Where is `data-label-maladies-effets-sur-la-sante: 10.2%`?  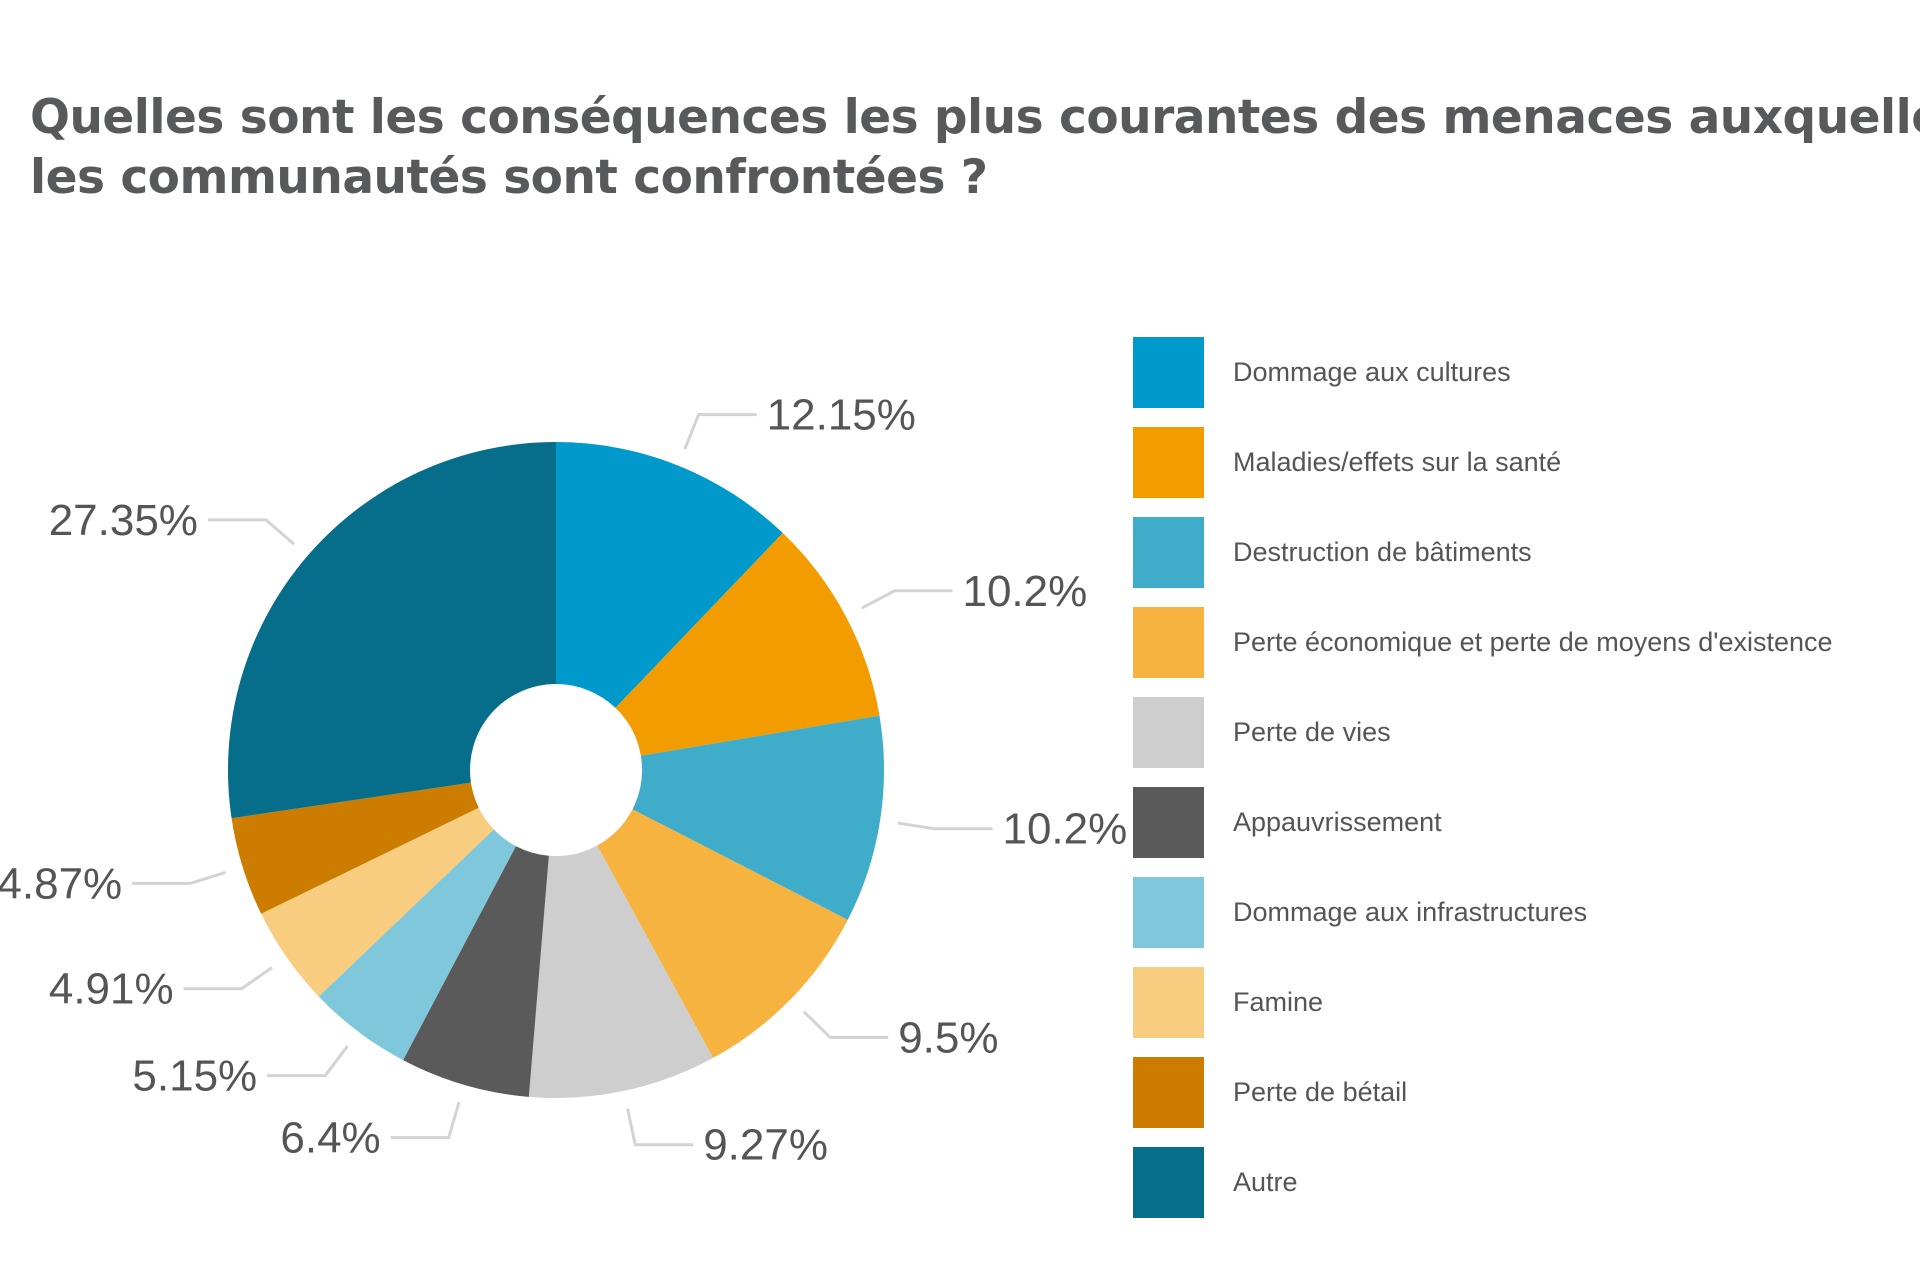 data-label-maladies-effets-sur-la-sante: 10.2% is located at coordinates (1024, 591).